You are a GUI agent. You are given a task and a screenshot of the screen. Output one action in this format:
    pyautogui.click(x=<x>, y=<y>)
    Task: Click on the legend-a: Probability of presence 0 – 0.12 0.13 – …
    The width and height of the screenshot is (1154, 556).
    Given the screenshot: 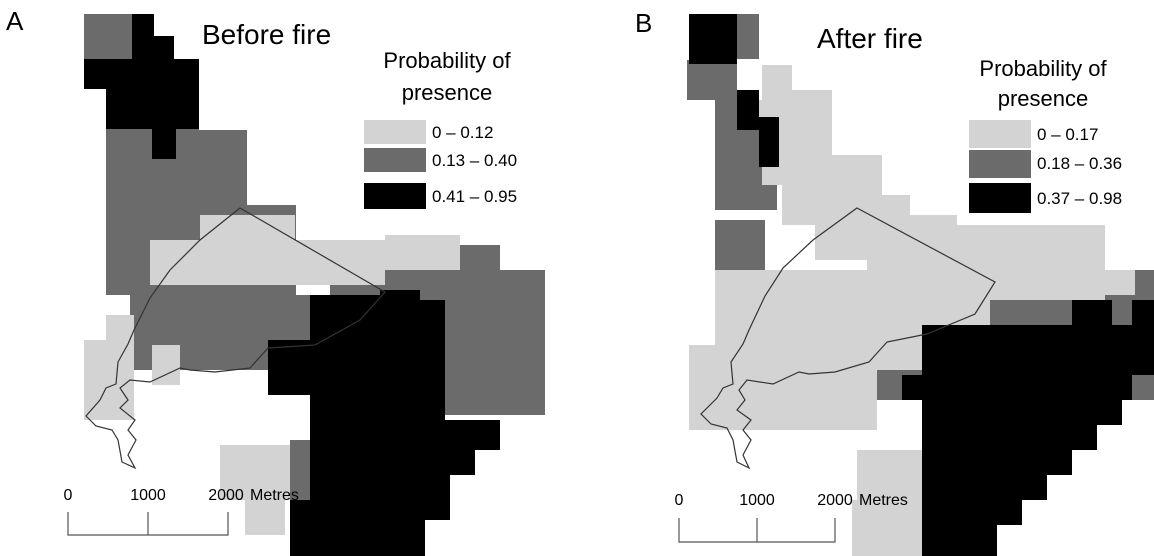 What is the action you would take?
    pyautogui.click(x=452, y=141)
    